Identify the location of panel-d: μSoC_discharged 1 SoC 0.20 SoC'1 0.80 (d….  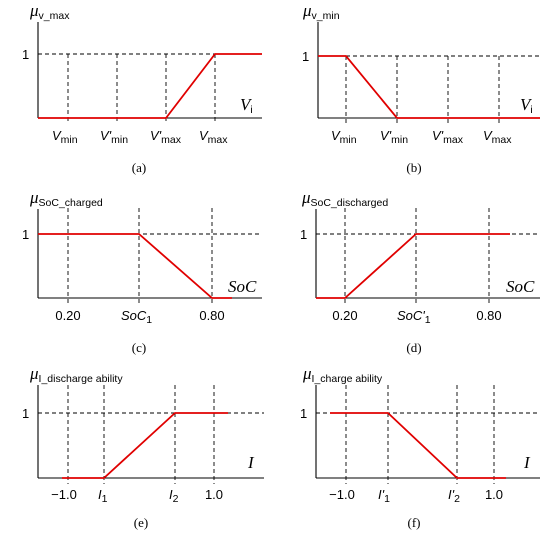
(420, 271).